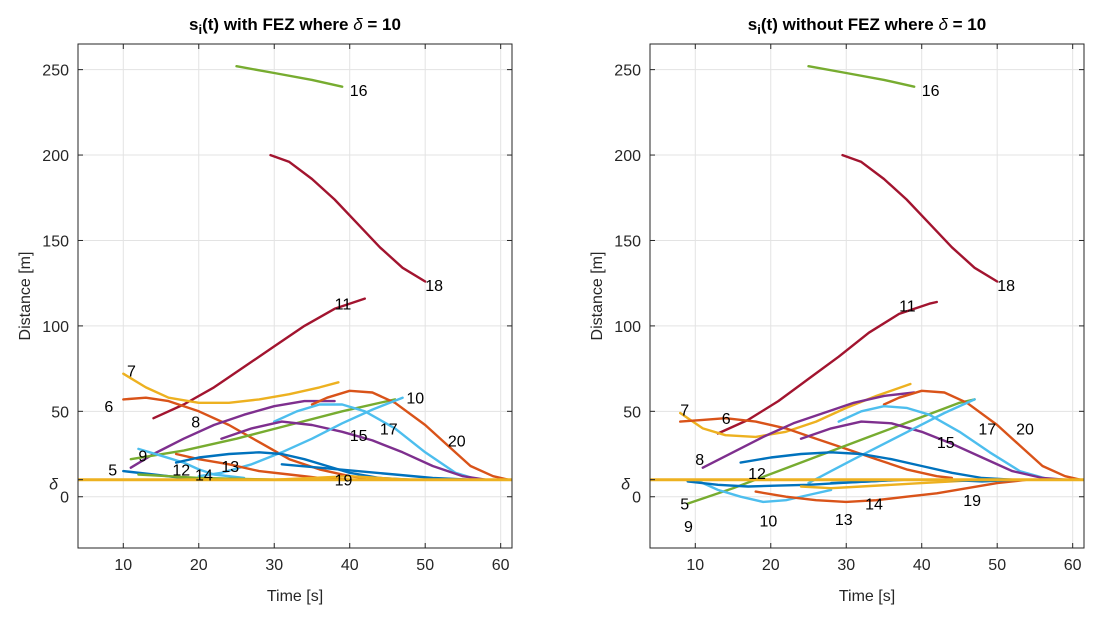  What do you see at coordinates (972, 501) in the screenshot?
I see `curve-label-19: 19` at bounding box center [972, 501].